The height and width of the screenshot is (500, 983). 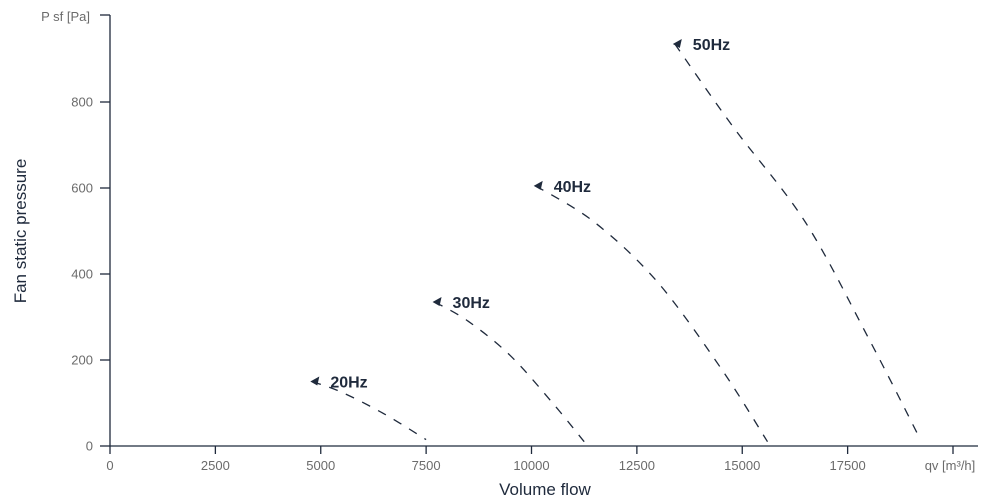 What do you see at coordinates (677, 43) in the screenshot?
I see `curve-marker-50hz` at bounding box center [677, 43].